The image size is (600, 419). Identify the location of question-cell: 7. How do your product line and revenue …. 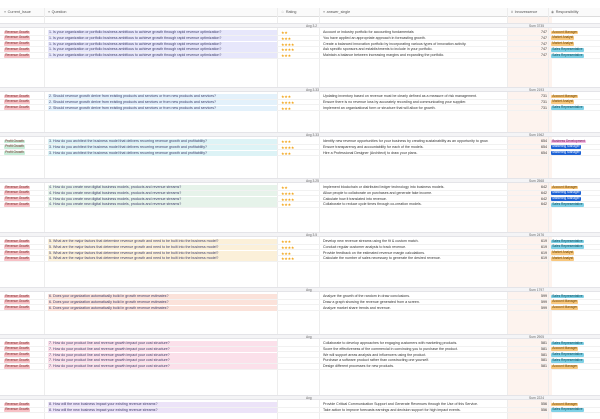
(162, 367).